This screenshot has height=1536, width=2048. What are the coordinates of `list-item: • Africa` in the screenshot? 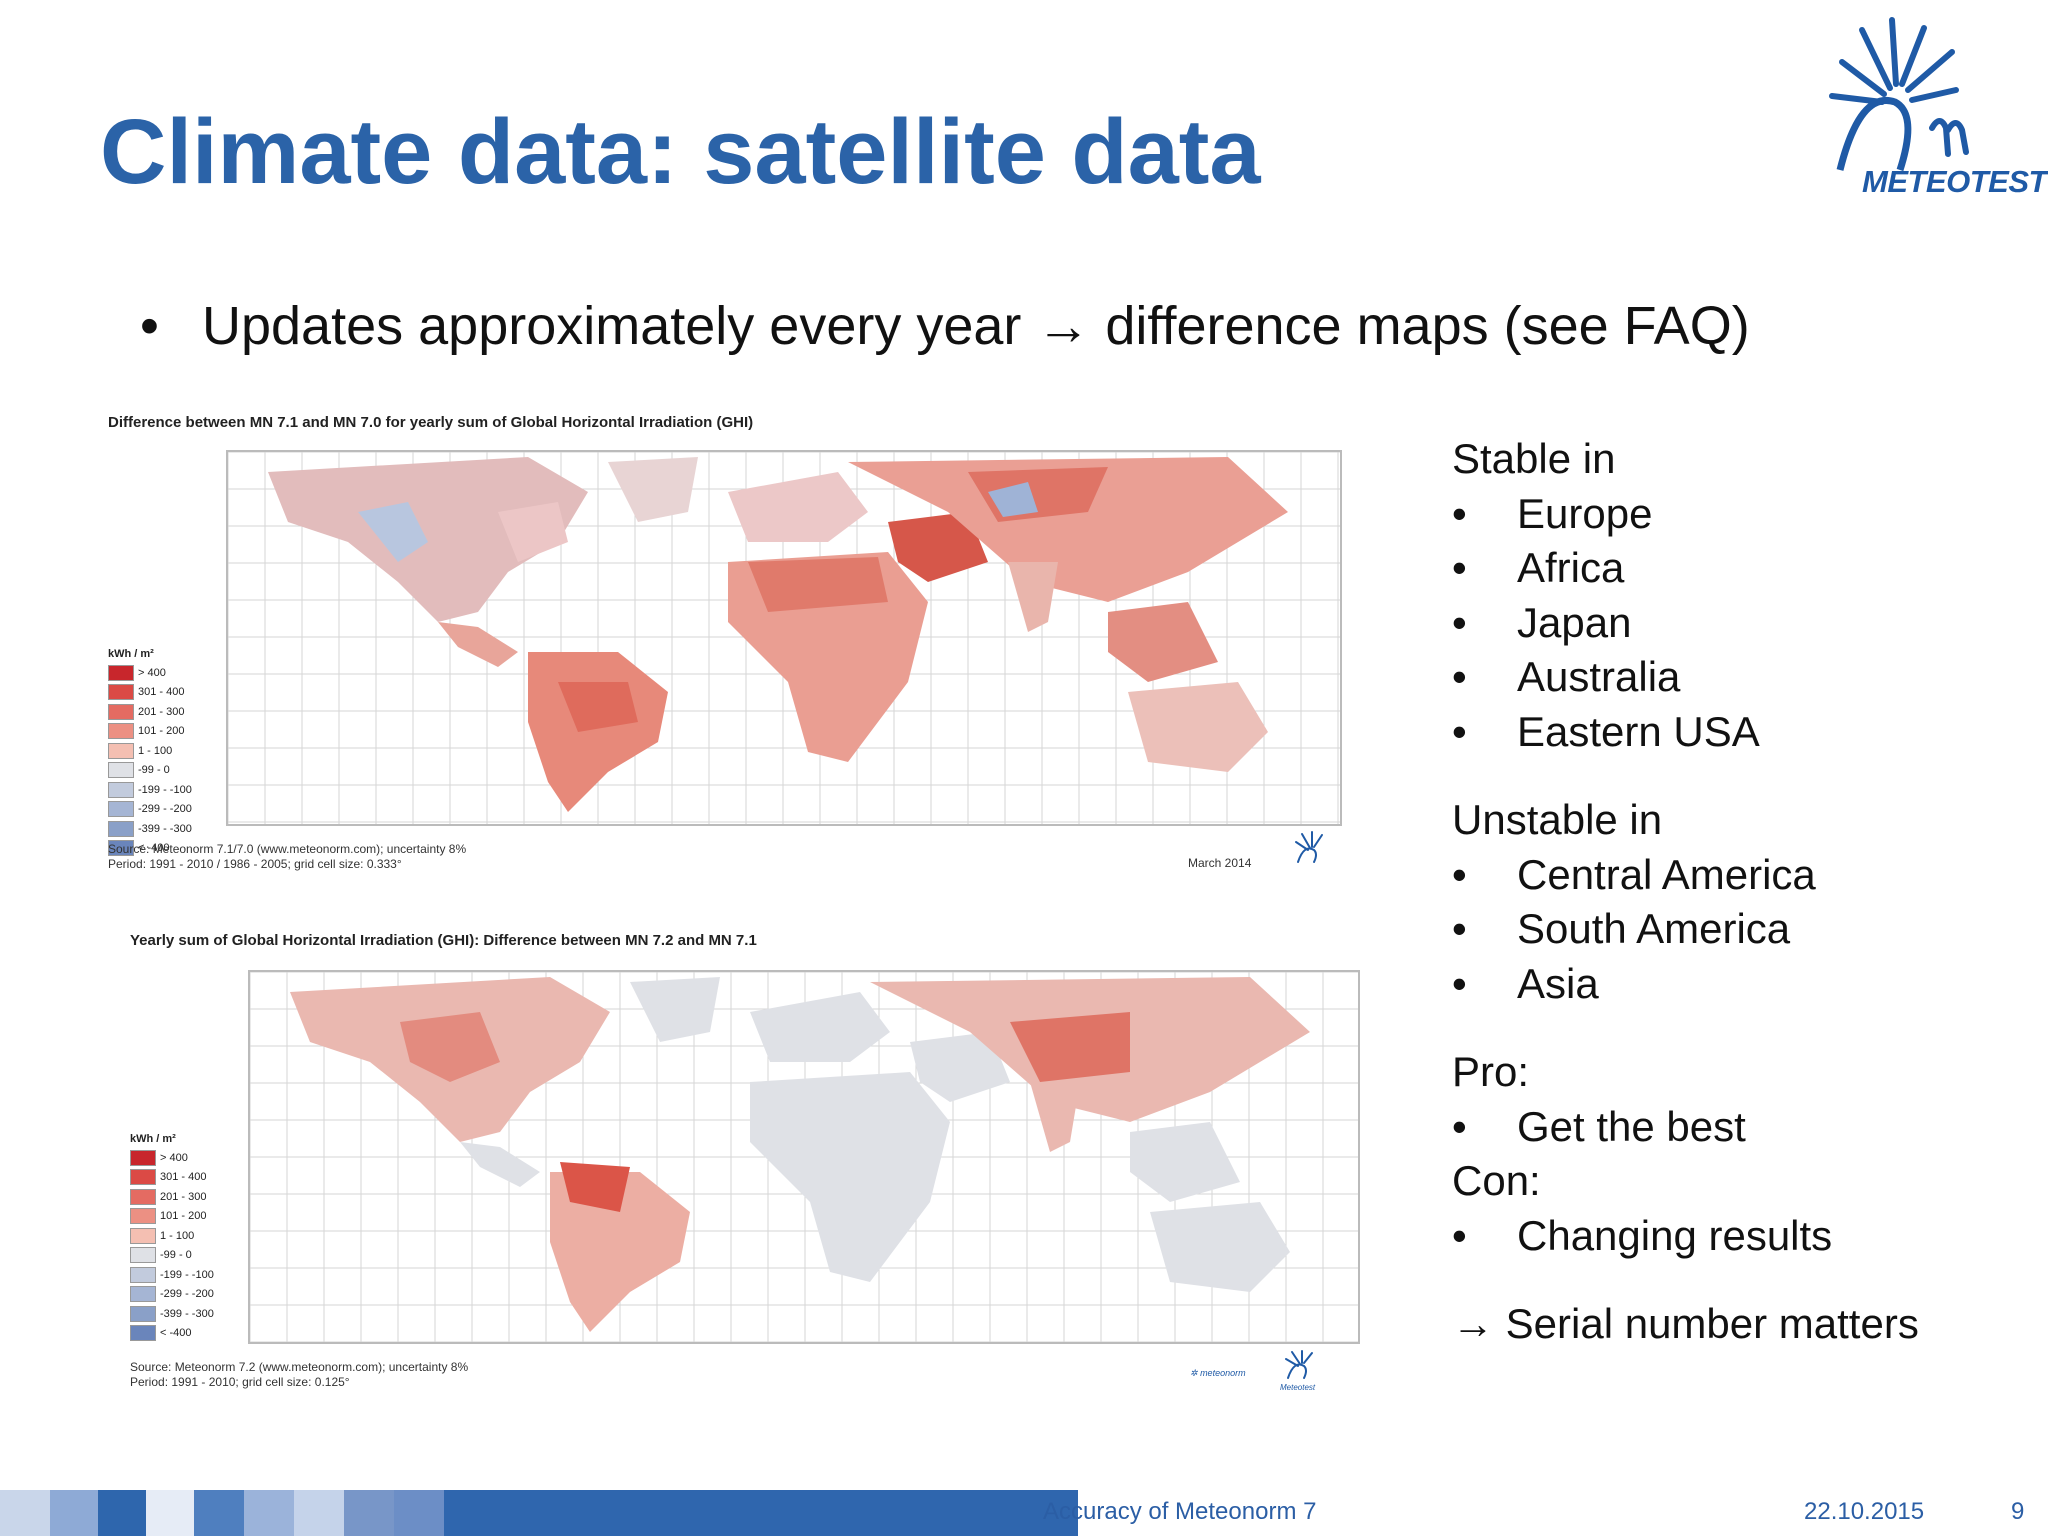 It's located at (1685, 568).